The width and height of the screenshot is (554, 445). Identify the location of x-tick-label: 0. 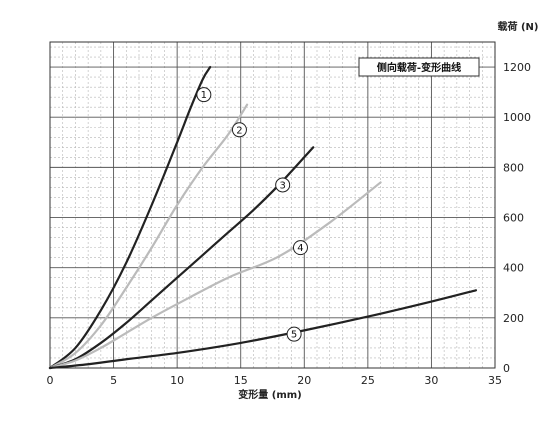
(50, 380).